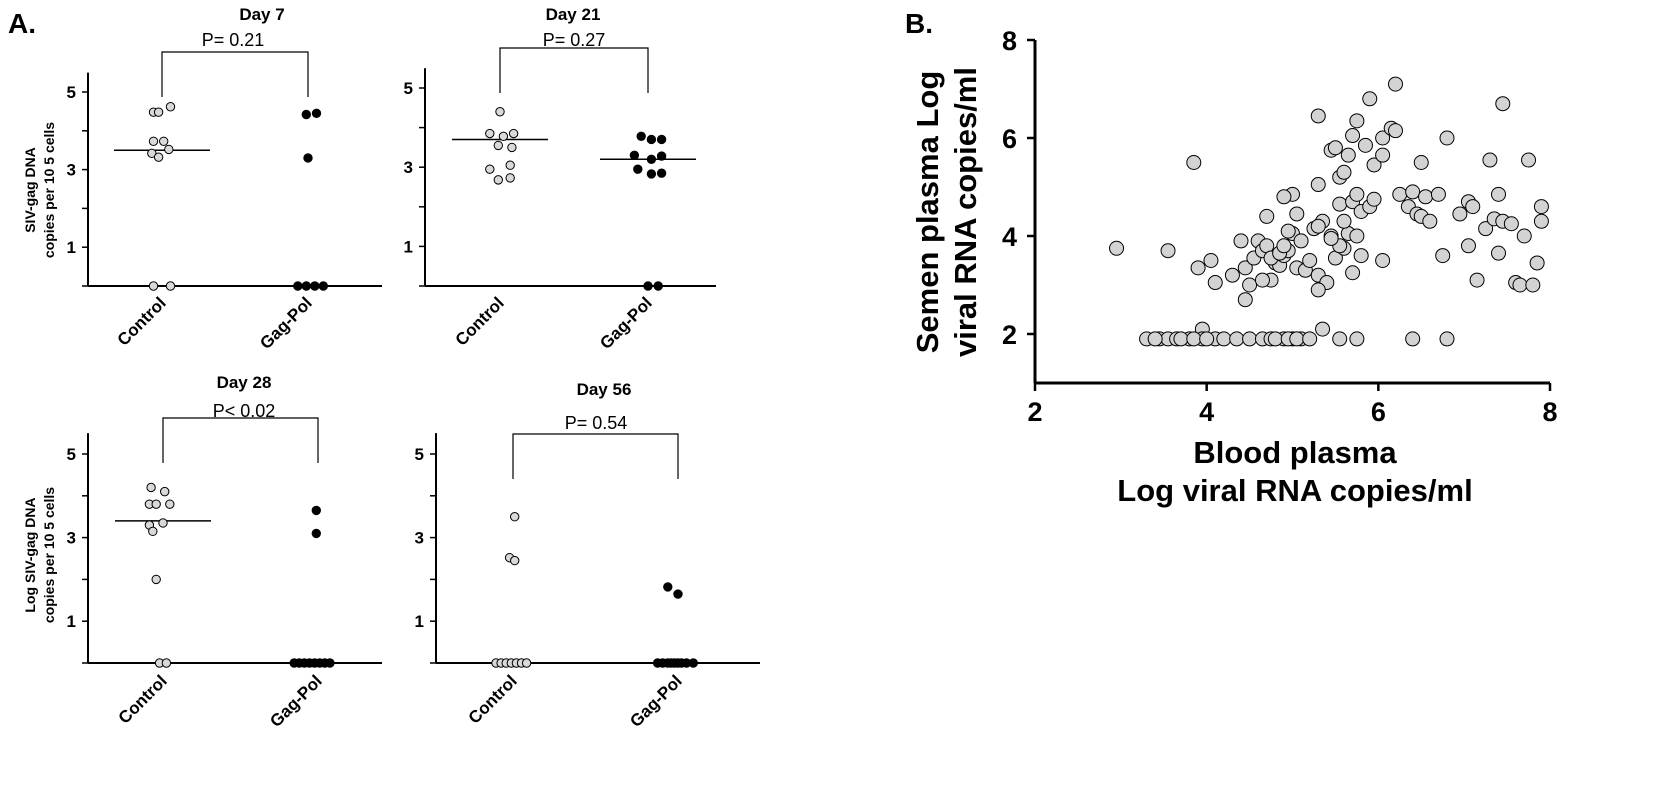 The height and width of the screenshot is (800, 1657). What do you see at coordinates (573, 14) in the screenshot?
I see `chart-title: Day 21` at bounding box center [573, 14].